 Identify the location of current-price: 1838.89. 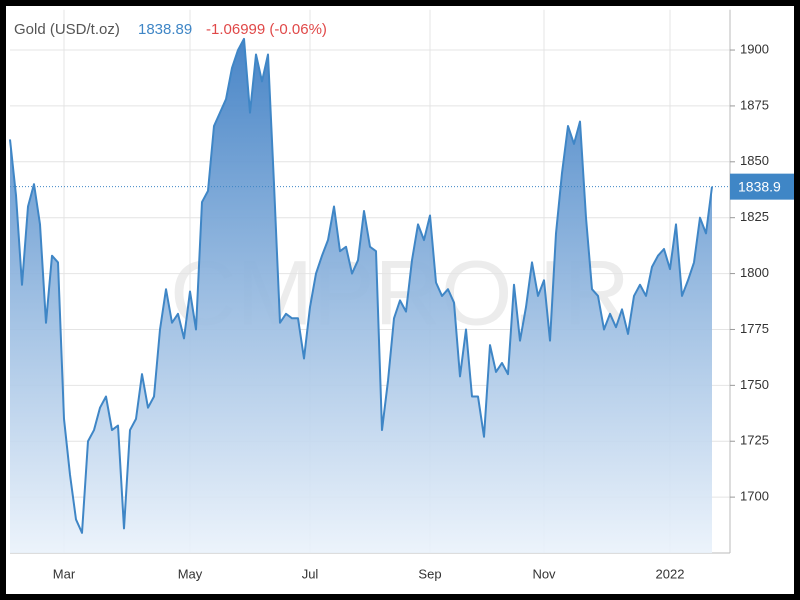
(165, 29).